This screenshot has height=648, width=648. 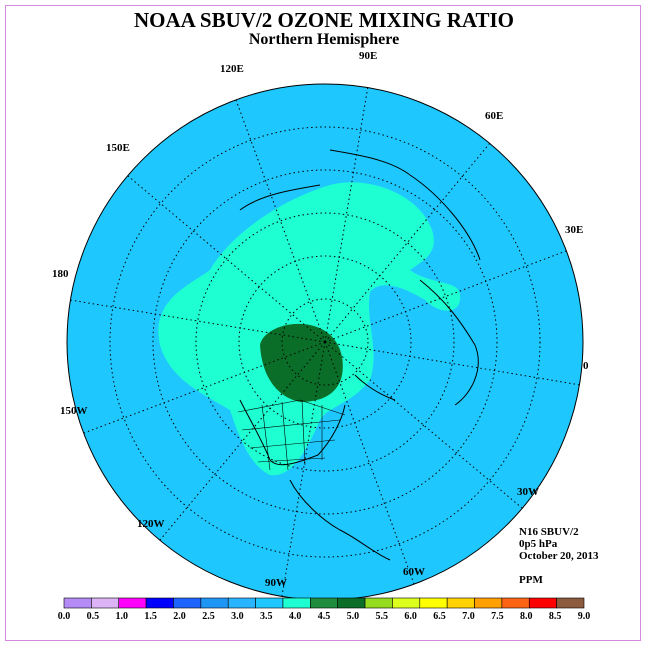 What do you see at coordinates (494, 116) in the screenshot?
I see `lon-label-60e: 60E` at bounding box center [494, 116].